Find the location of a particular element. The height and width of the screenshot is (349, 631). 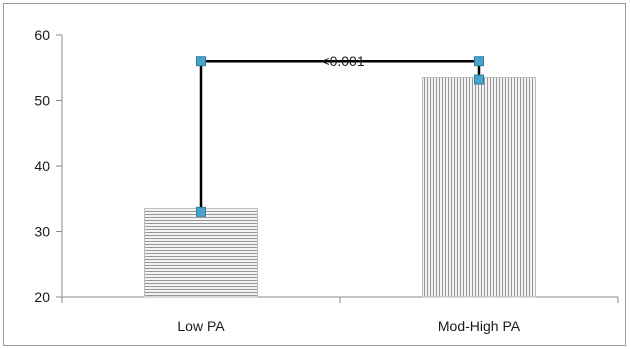

p-value-label: <0.001 is located at coordinates (342, 61).